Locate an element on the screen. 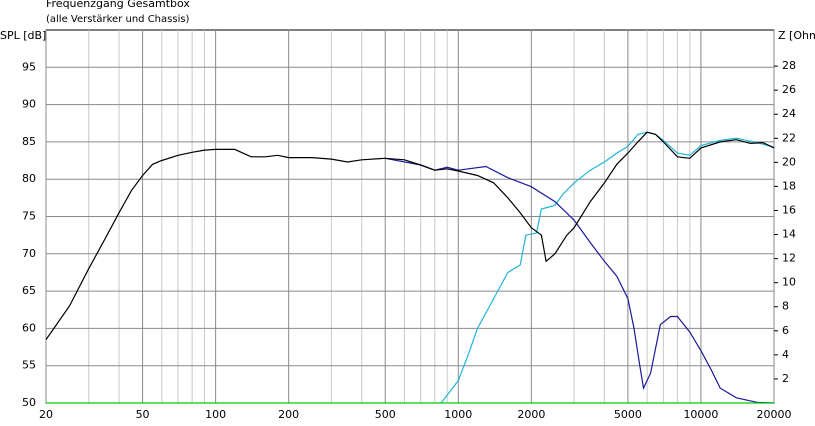 The height and width of the screenshot is (426, 815). x-tick-label: 20000 is located at coordinates (774, 414).